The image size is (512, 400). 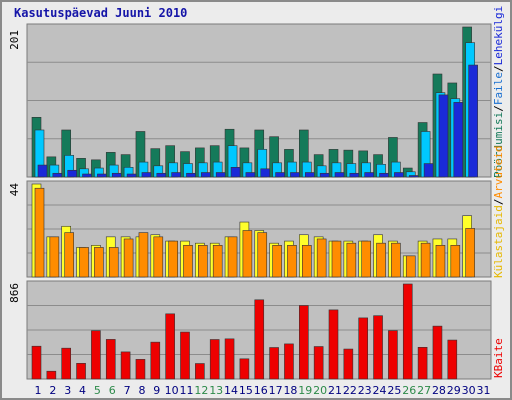 I want to click on x-tick-day-9: 9, so click(x=156, y=390).